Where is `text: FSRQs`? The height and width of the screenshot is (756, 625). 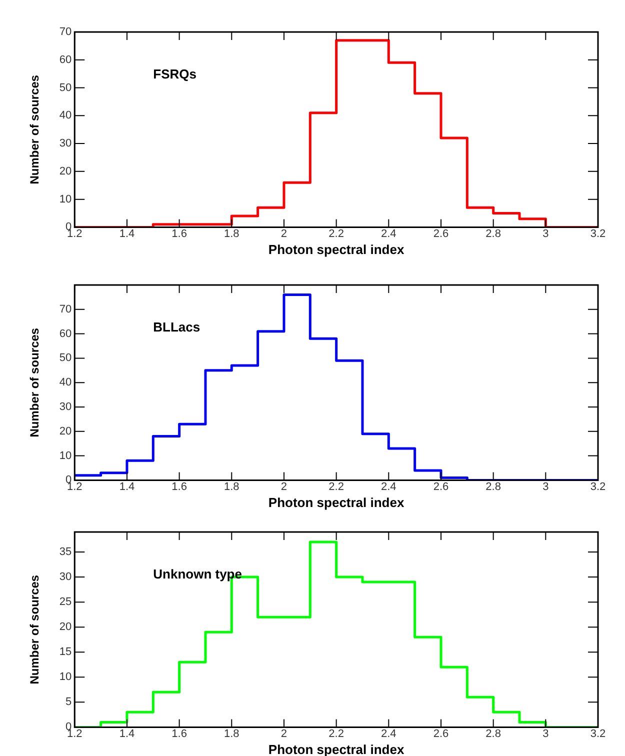
text: FSRQs is located at coordinates (174, 74).